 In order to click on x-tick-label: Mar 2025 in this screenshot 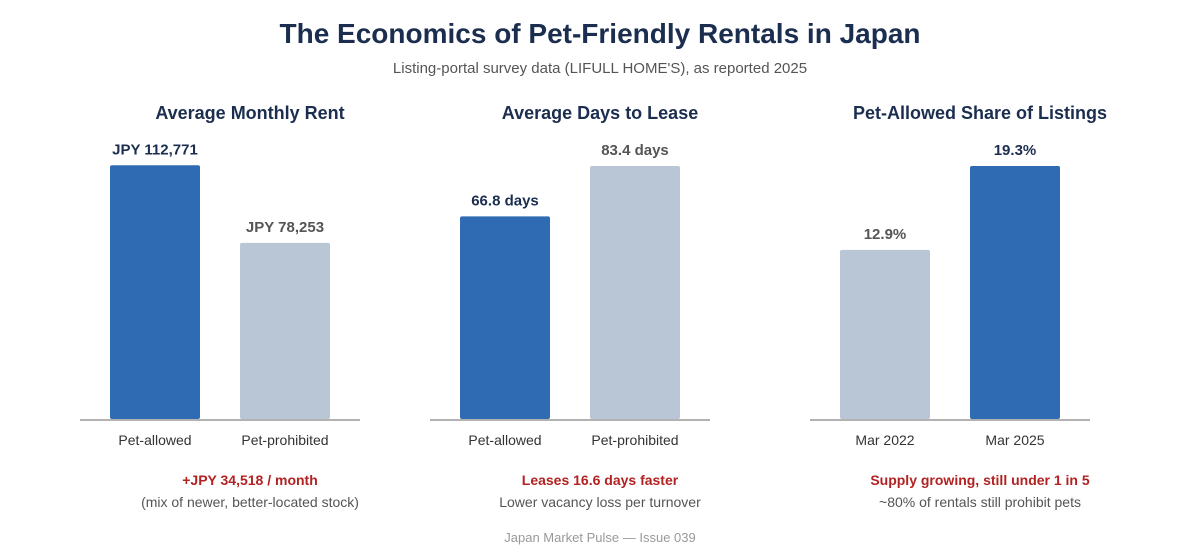, I will do `click(1014, 440)`.